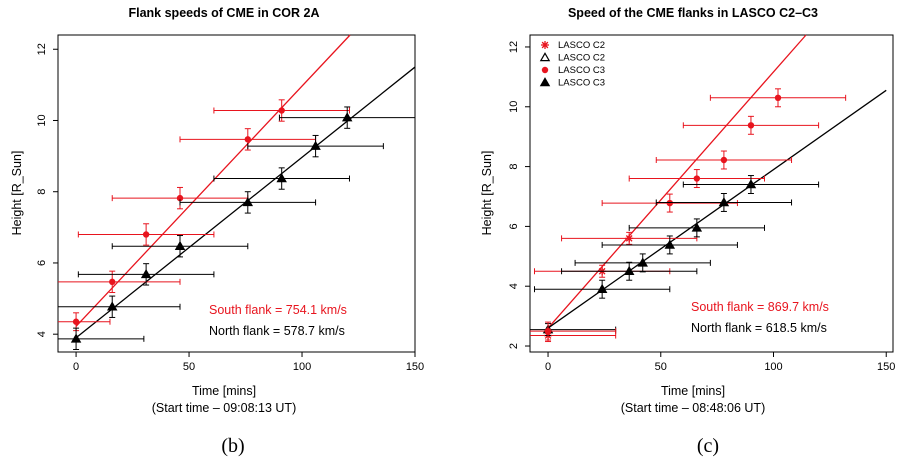 Image resolution: width=899 pixels, height=468 pixels. Describe the element at coordinates (708, 446) in the screenshot. I see `panel-label: (c)` at that location.